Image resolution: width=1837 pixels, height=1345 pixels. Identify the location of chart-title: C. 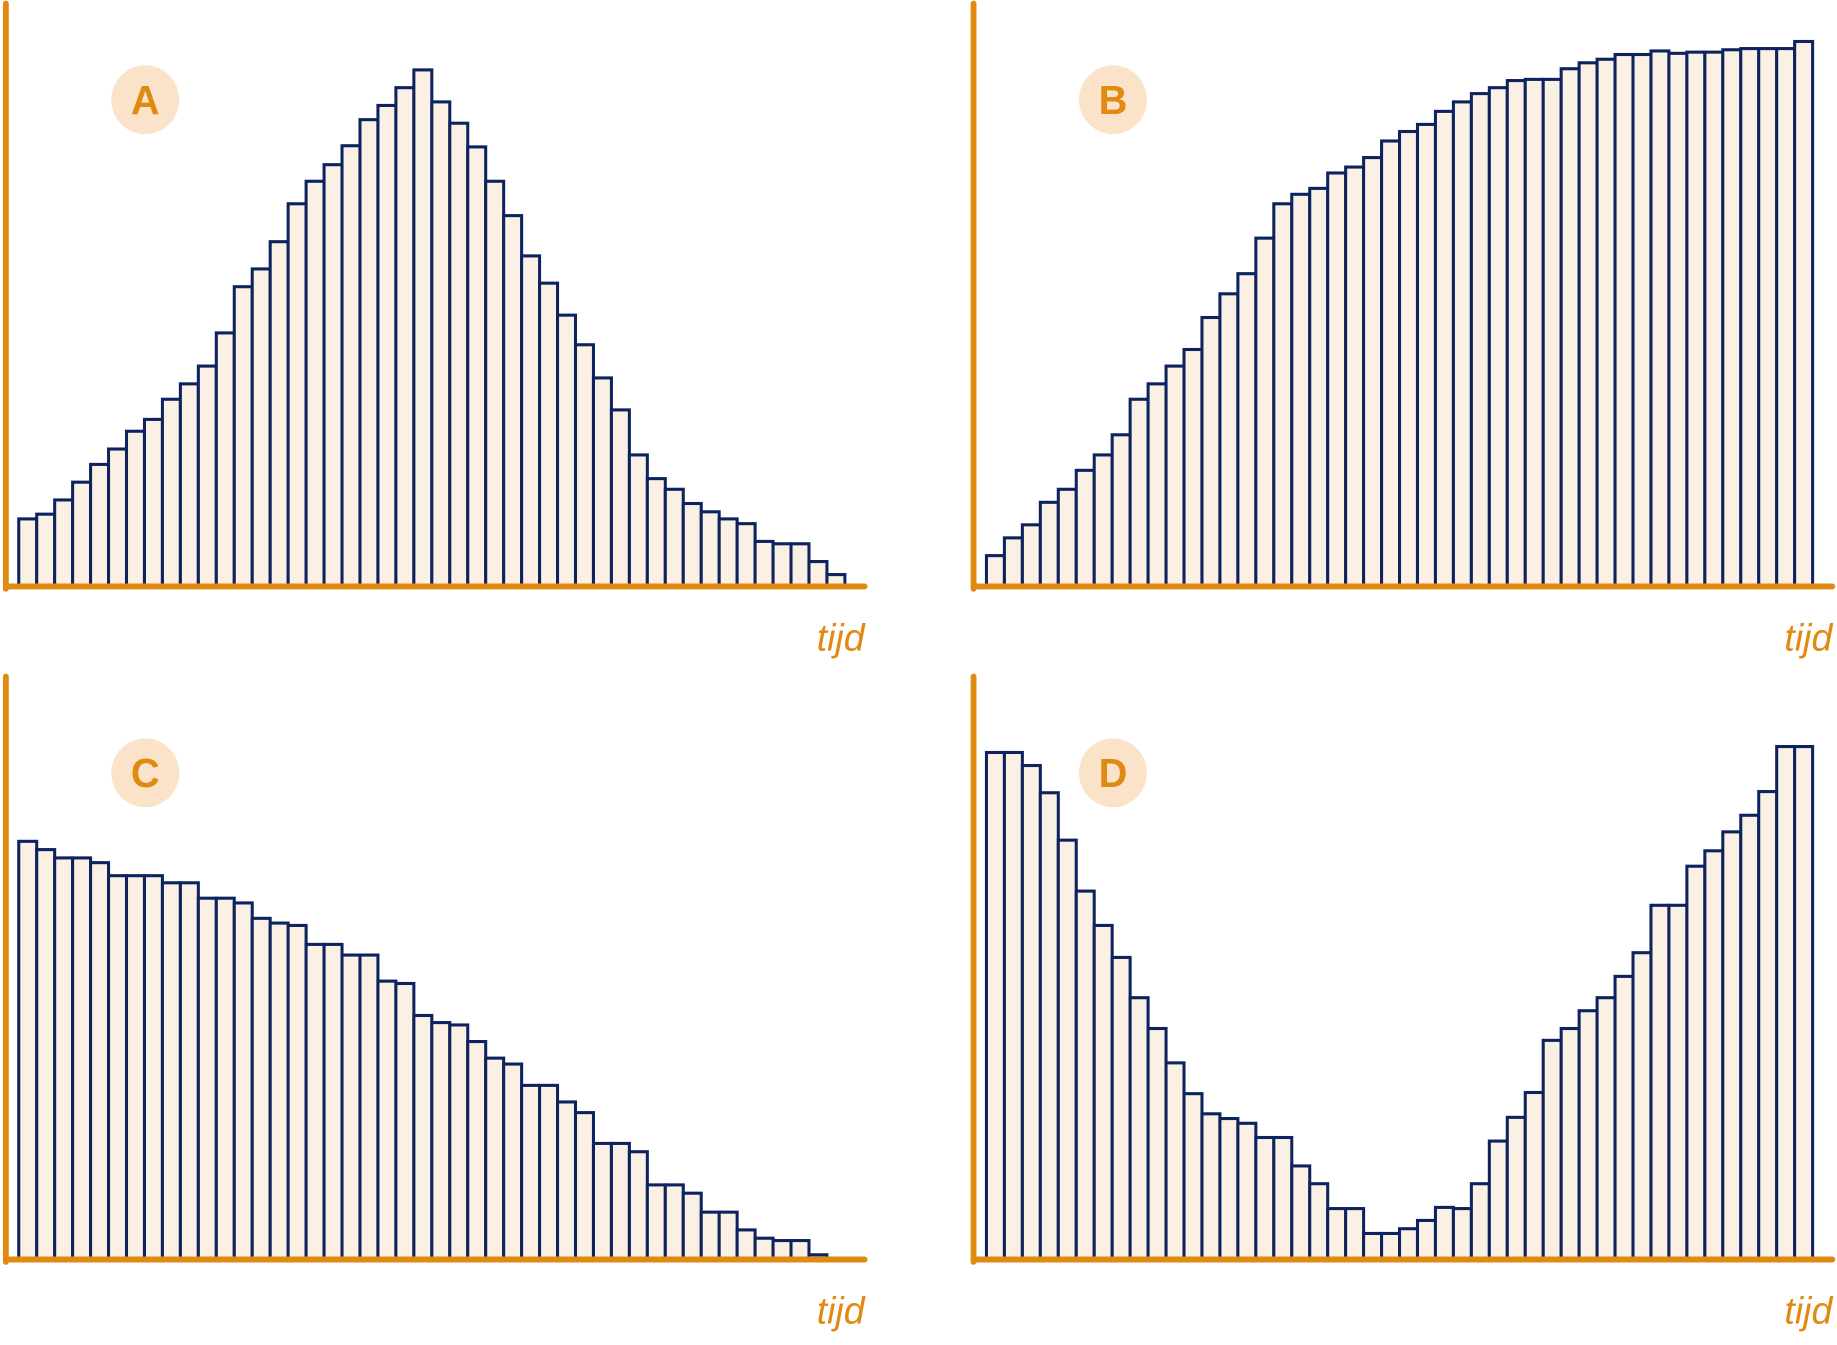
(145, 774).